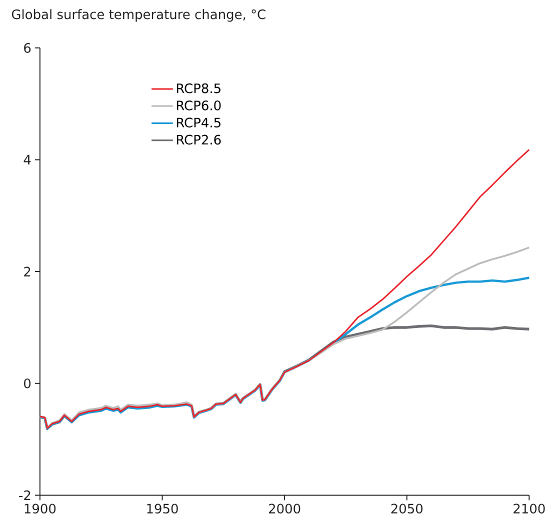 The width and height of the screenshot is (549, 523). I want to click on x-tick-label: 2000, so click(284, 509).